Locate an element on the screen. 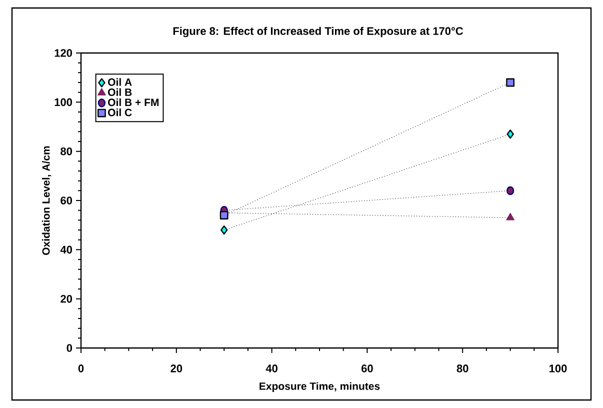 The image size is (603, 408). x-axis-title: Exposure Time, minutes is located at coordinates (320, 387).